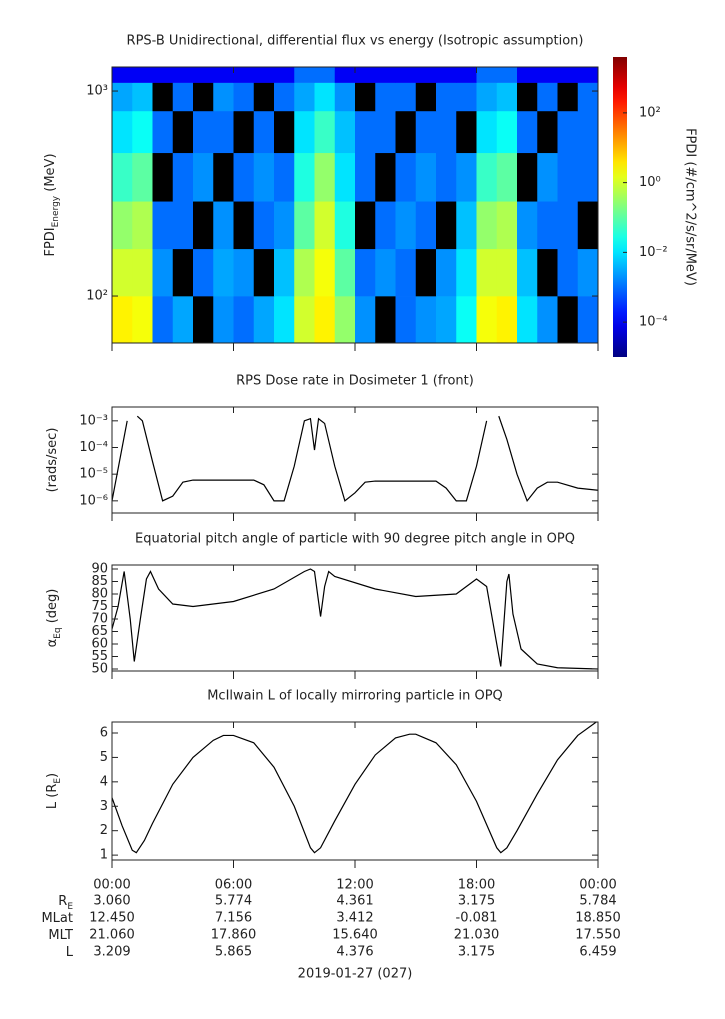 This screenshot has width=725, height=1019. I want to click on text-part: FPDI, so click(50, 241).